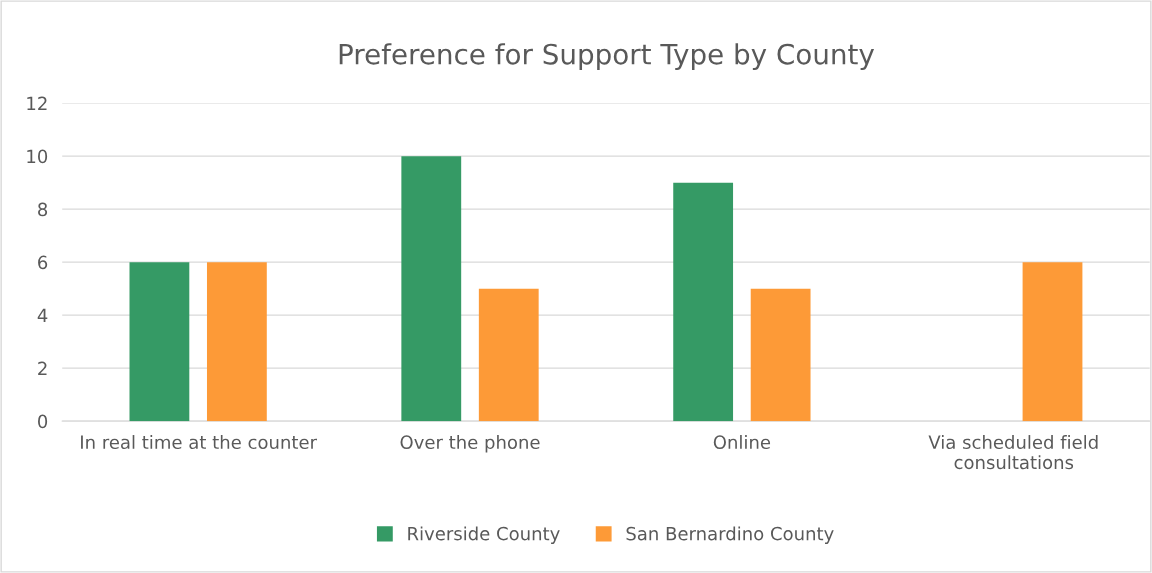  Describe the element at coordinates (470, 444) in the screenshot. I see `x-tick-label: Over the phone` at that location.